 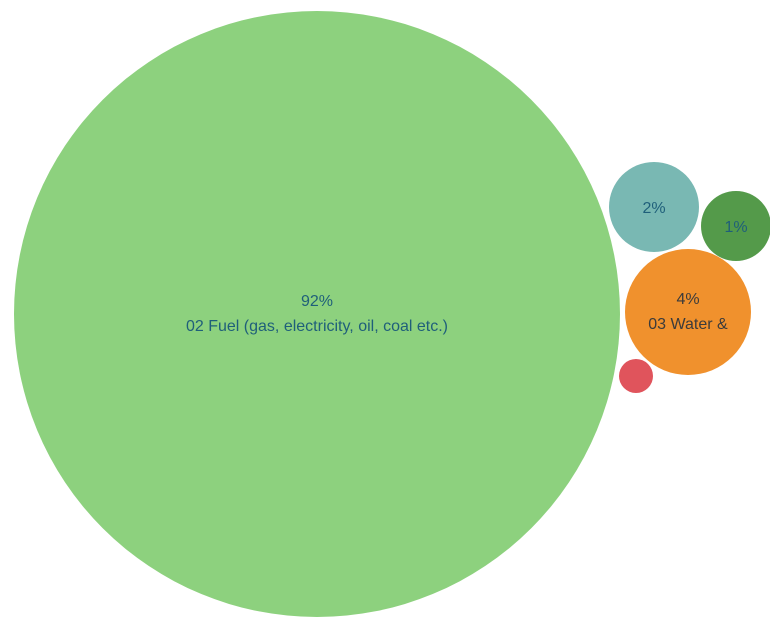 I want to click on bubble-percent-label: 2%, so click(x=653, y=208).